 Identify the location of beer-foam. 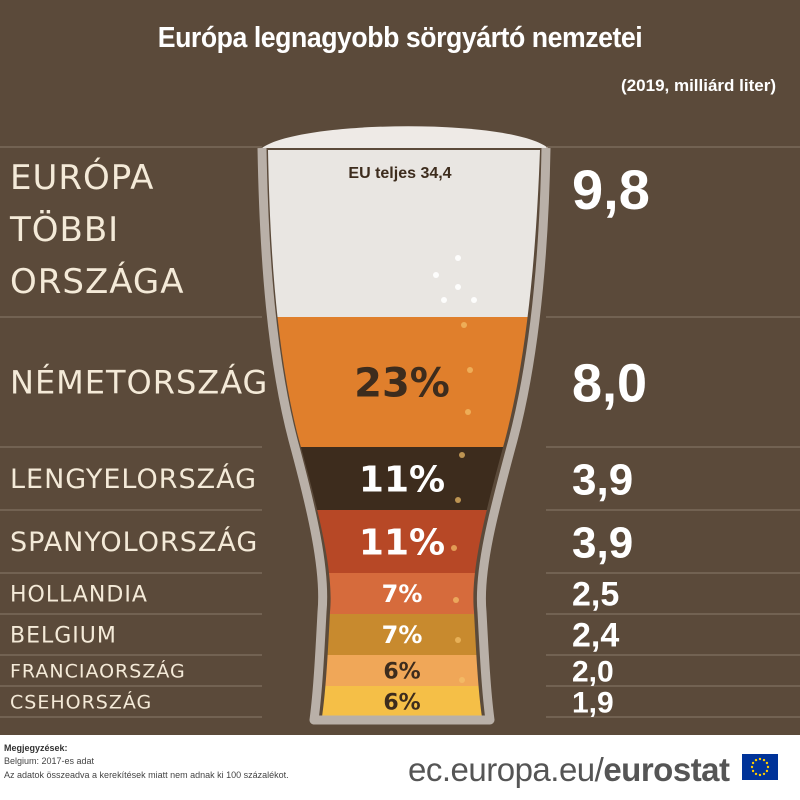
(405, 137).